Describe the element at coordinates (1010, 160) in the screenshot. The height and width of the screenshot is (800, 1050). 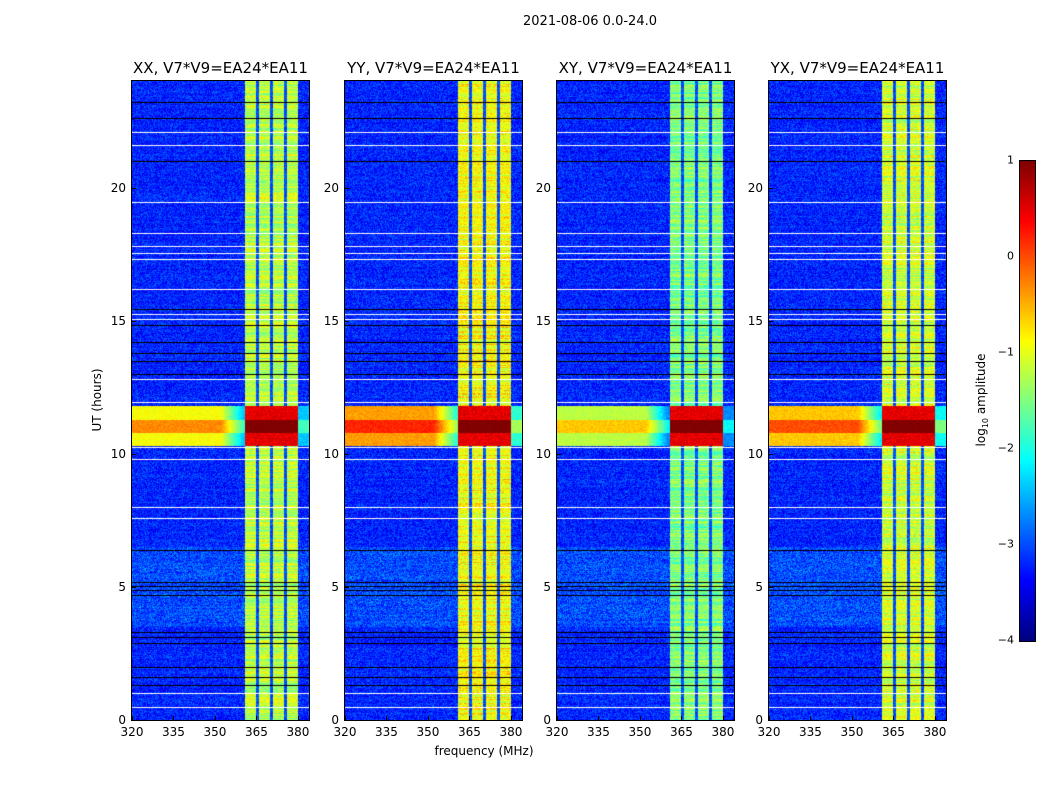
I see `colorbar-tick-label: 1` at that location.